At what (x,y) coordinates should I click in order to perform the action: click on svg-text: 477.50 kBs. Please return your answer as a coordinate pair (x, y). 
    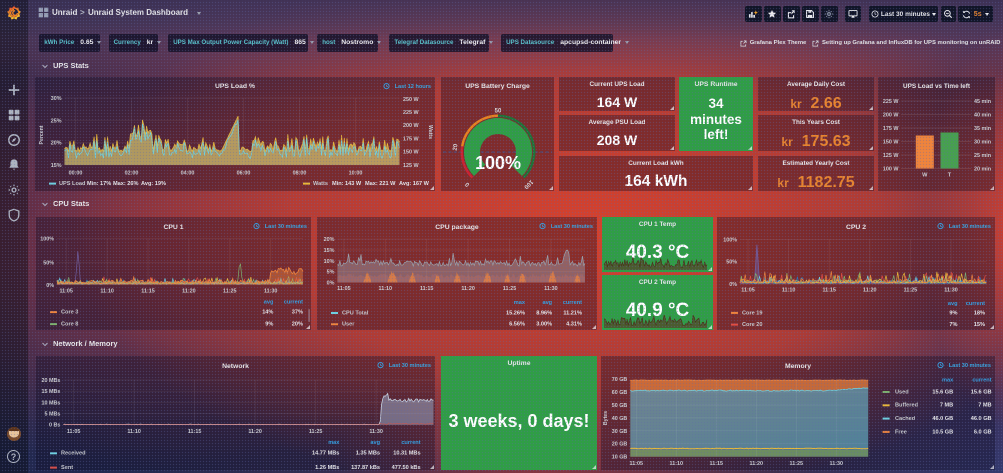
    Looking at the image, I should click on (406, 467).